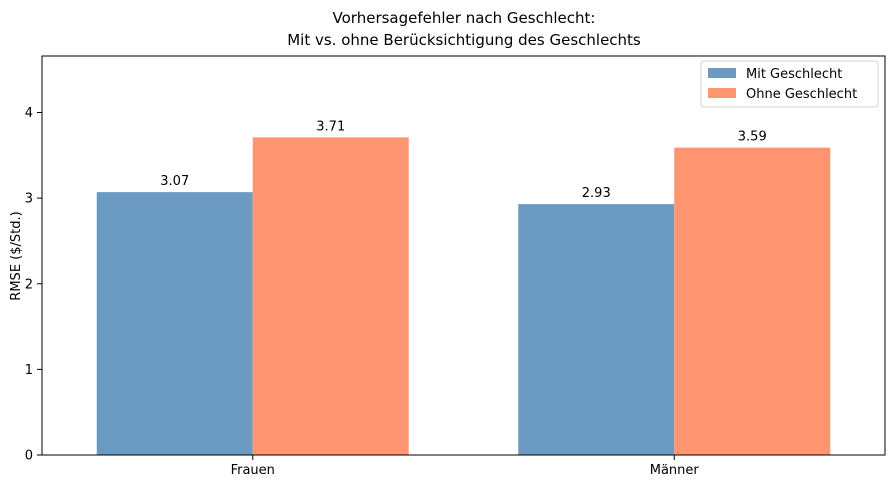 This screenshot has width=889, height=489. Describe the element at coordinates (794, 74) in the screenshot. I see `legend-entry: Mit Geschlecht` at that location.